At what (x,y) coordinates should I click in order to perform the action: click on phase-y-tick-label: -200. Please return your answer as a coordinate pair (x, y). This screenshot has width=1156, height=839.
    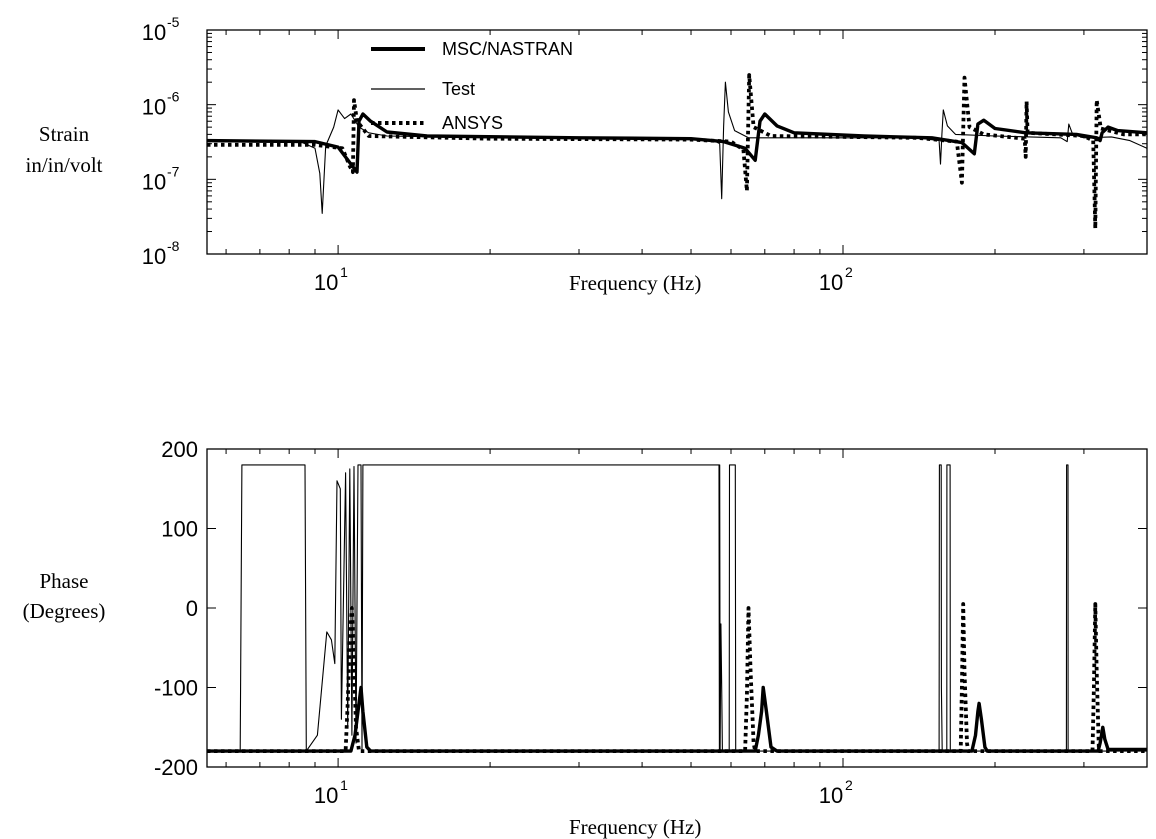
    Looking at the image, I should click on (176, 767).